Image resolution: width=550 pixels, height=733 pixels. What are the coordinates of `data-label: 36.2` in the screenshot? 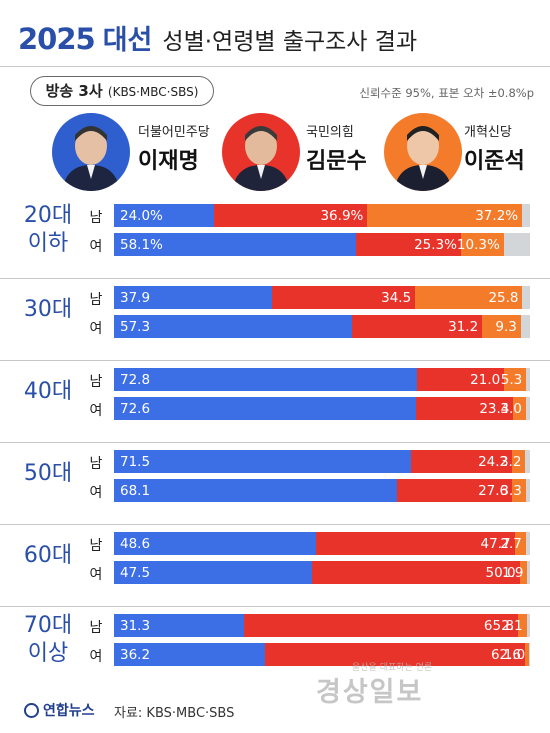 It's located at (135, 655).